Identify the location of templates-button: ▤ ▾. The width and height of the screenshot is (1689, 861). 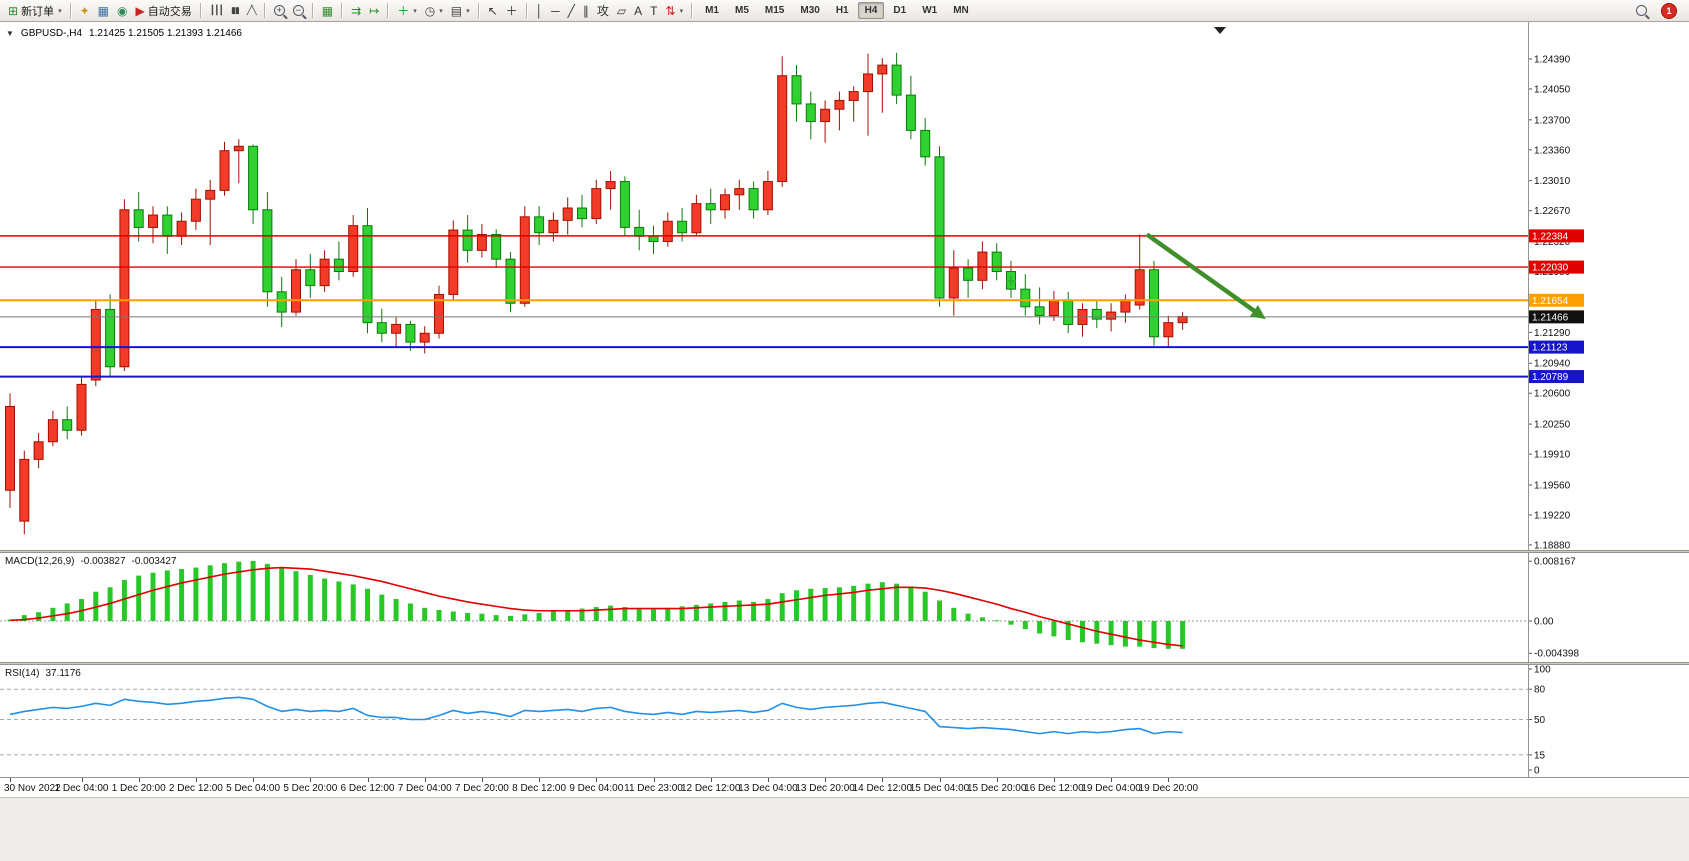
(460, 10).